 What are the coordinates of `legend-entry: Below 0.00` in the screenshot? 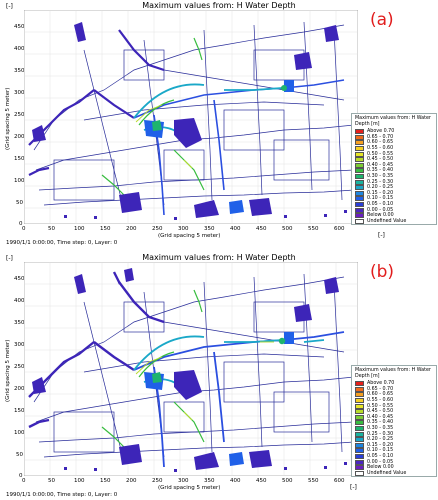 It's located at (394, 216).